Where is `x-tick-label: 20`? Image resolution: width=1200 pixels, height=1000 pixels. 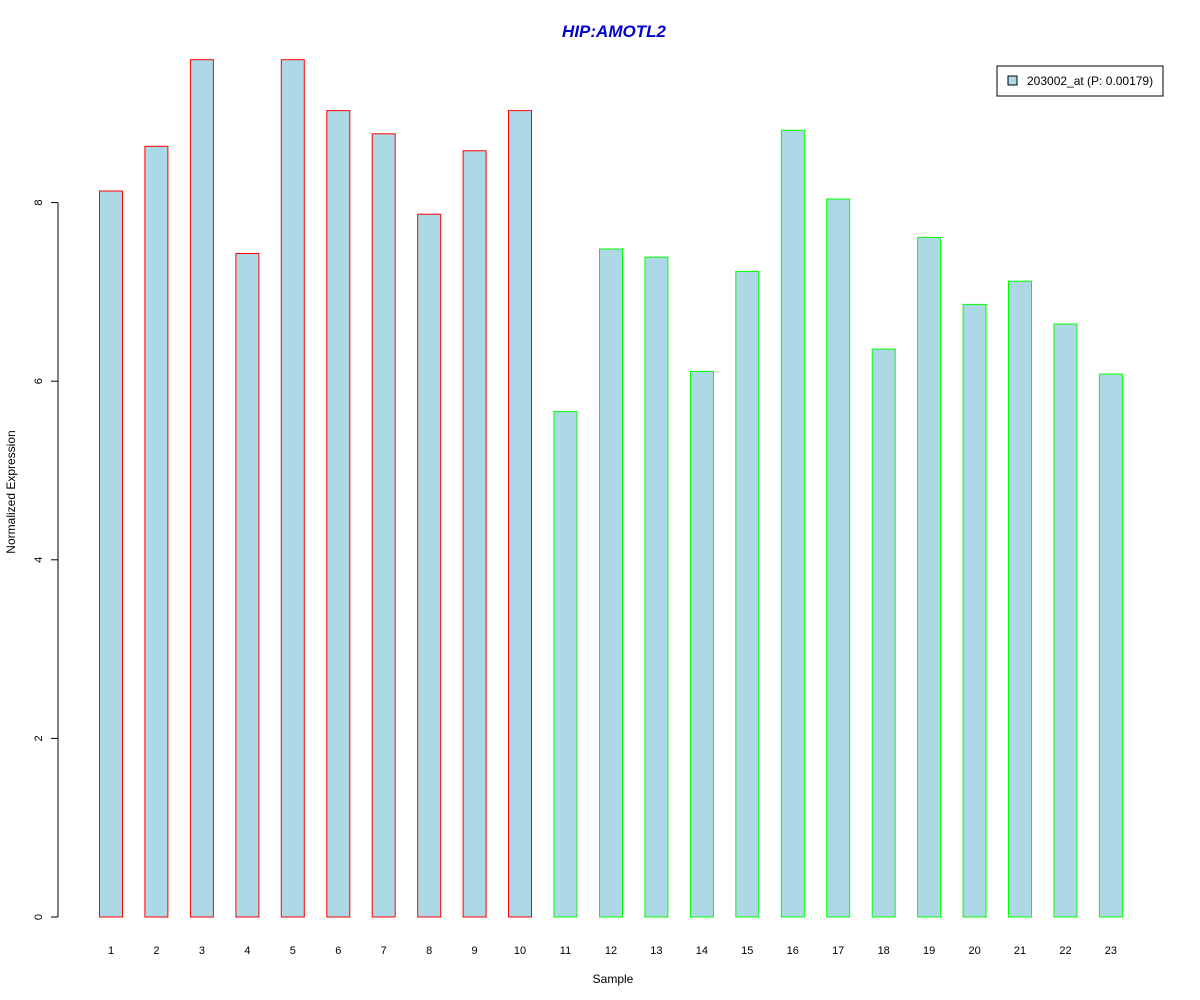
x-tick-label: 20 is located at coordinates (974, 951).